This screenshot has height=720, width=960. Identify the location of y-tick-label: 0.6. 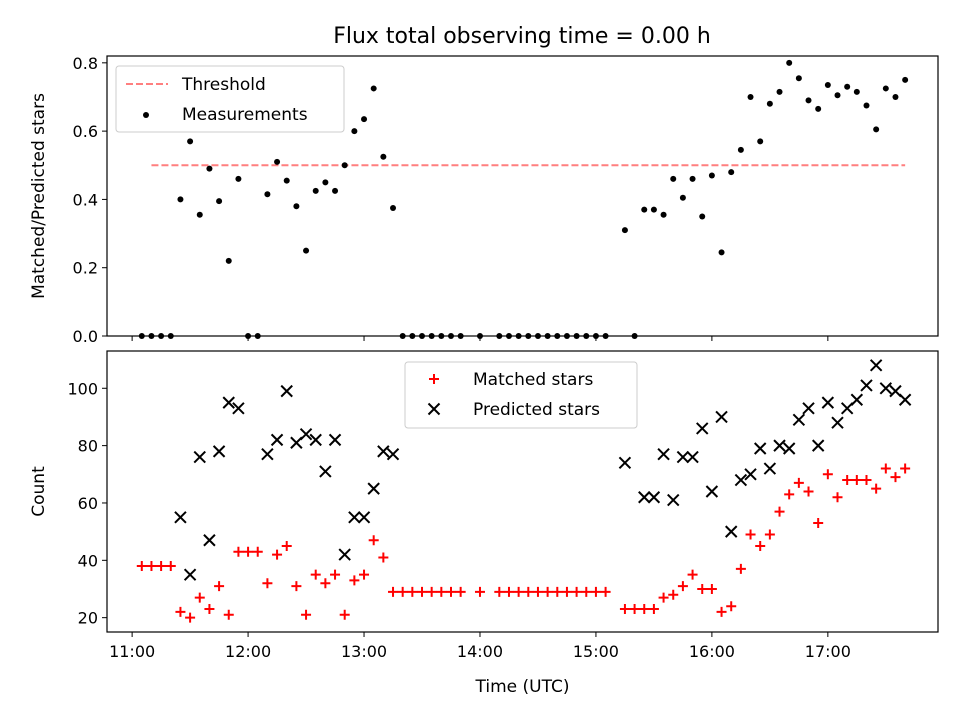
(85, 131).